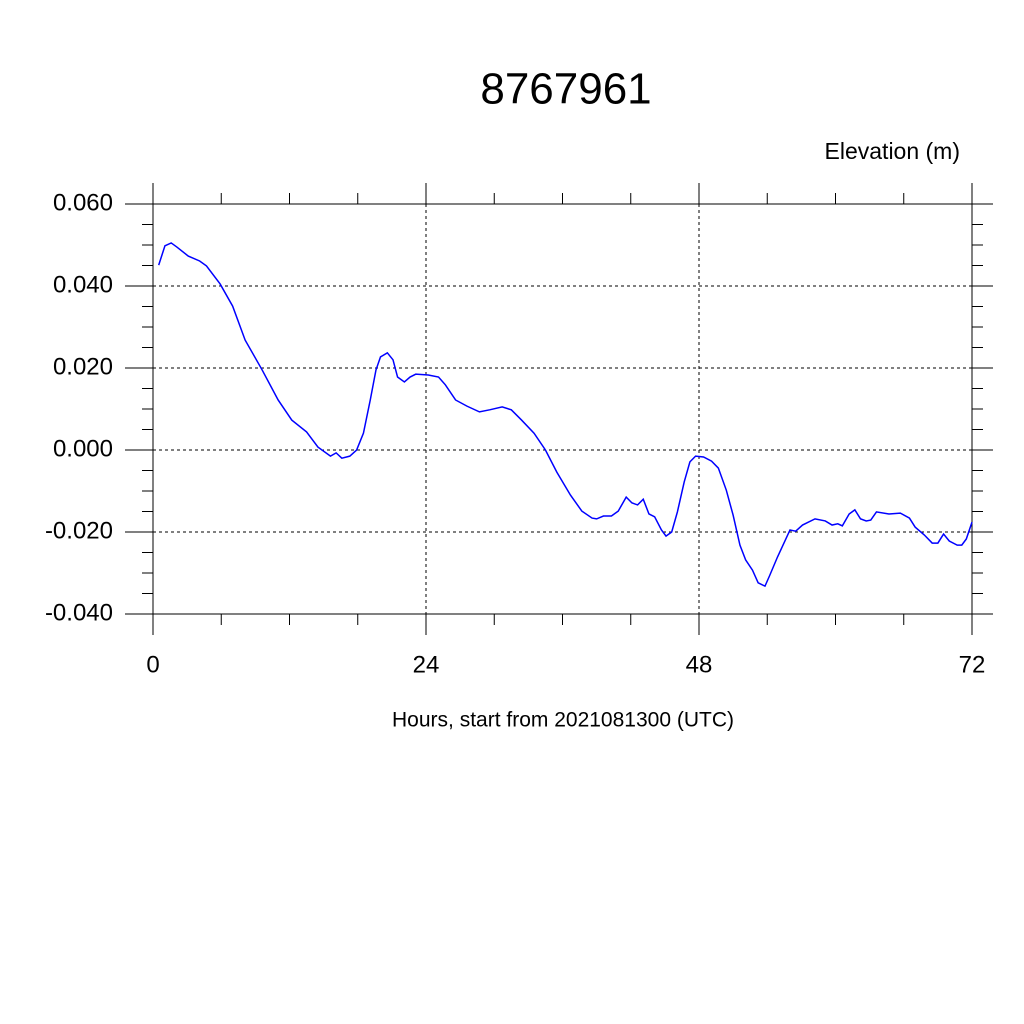 This screenshot has width=1024, height=1024. Describe the element at coordinates (699, 664) in the screenshot. I see `x-tick-label: 48` at that location.